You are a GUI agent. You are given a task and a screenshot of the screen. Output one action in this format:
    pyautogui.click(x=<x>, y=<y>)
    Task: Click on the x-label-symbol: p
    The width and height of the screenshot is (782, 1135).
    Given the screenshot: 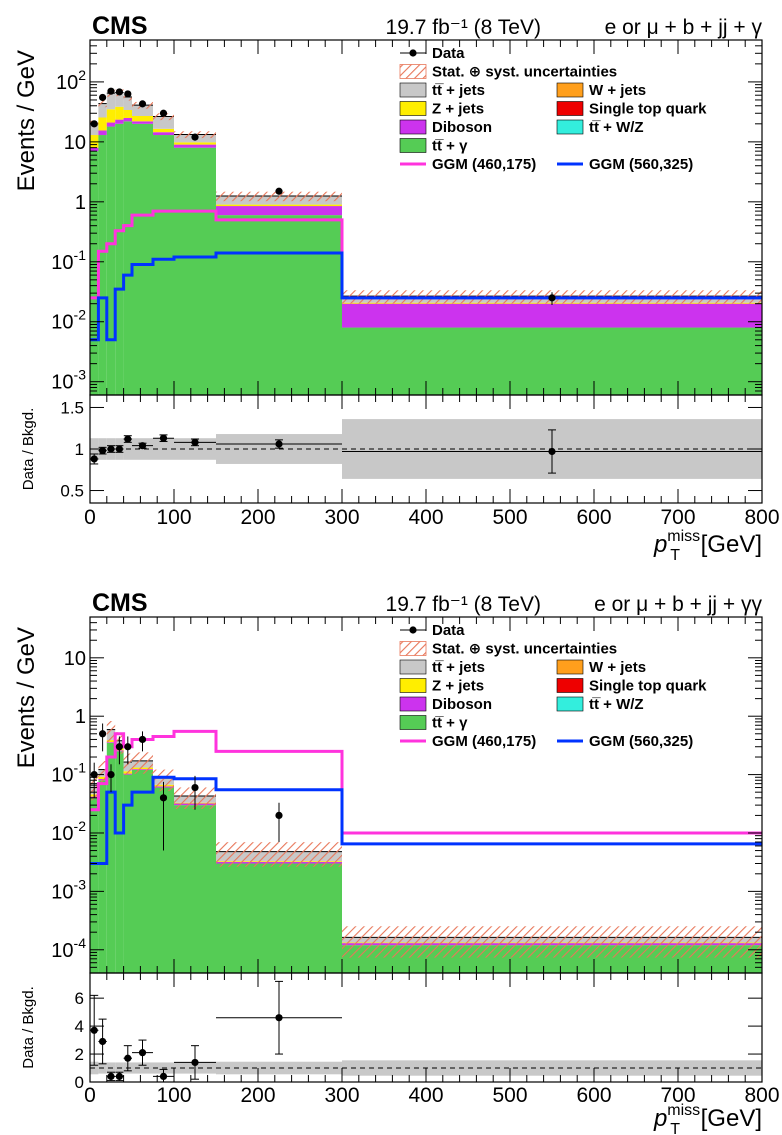 What is the action you would take?
    pyautogui.click(x=660, y=1118)
    